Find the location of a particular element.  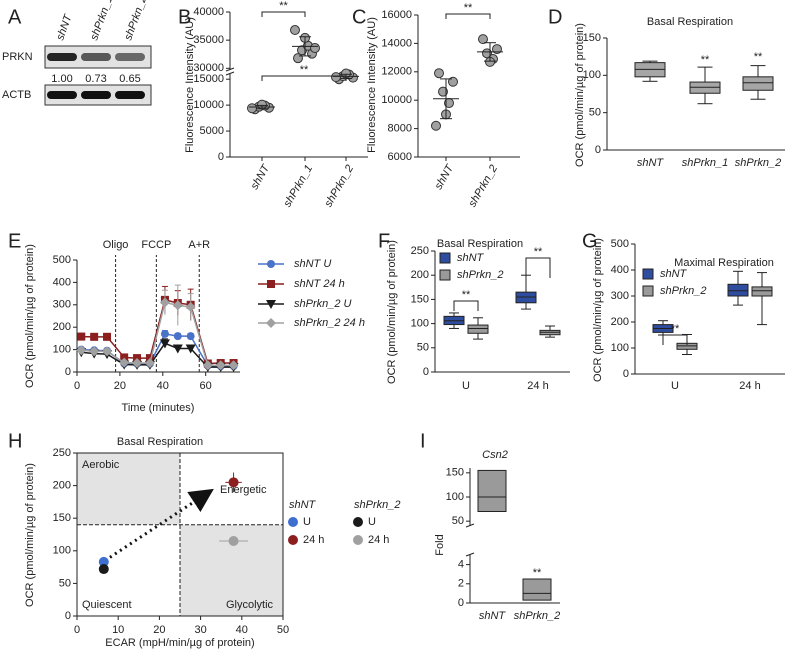

range-box is located at coordinates (492, 490).